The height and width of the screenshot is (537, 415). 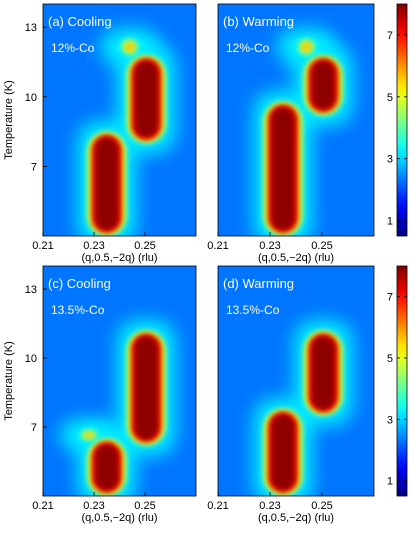 What do you see at coordinates (80, 21) in the screenshot?
I see `panel-label: (a) Cooling` at bounding box center [80, 21].